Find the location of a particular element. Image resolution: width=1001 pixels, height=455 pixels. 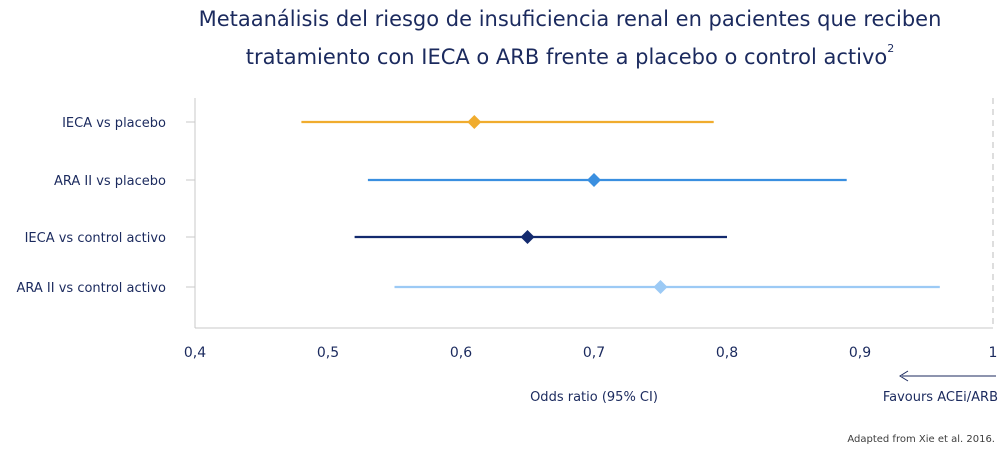

row-label: IECA vs control activo is located at coordinates (95, 238).